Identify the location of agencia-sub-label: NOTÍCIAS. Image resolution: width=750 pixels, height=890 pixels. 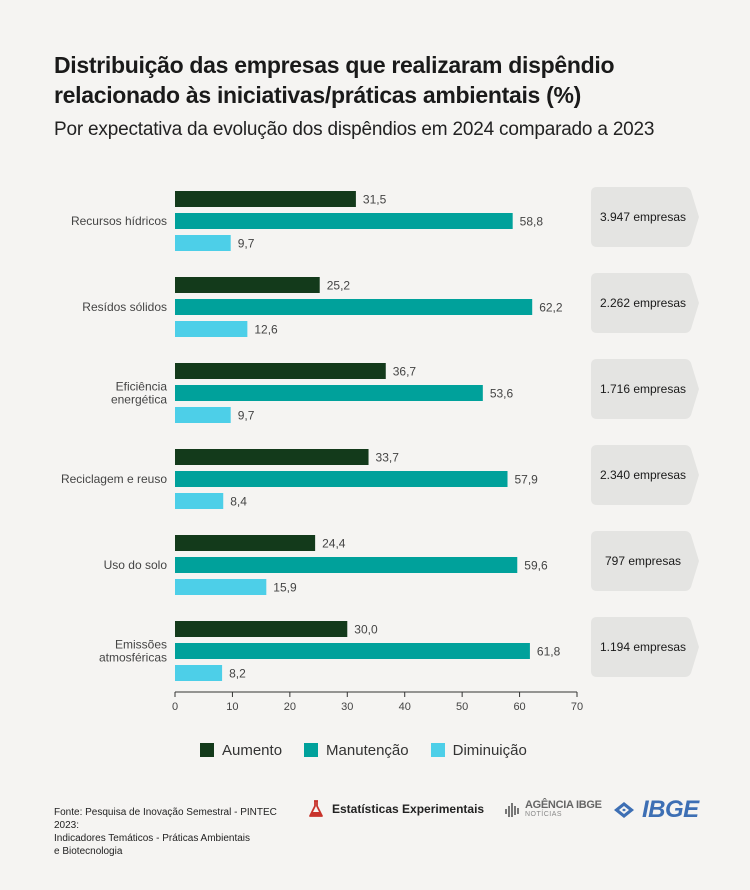
(544, 814).